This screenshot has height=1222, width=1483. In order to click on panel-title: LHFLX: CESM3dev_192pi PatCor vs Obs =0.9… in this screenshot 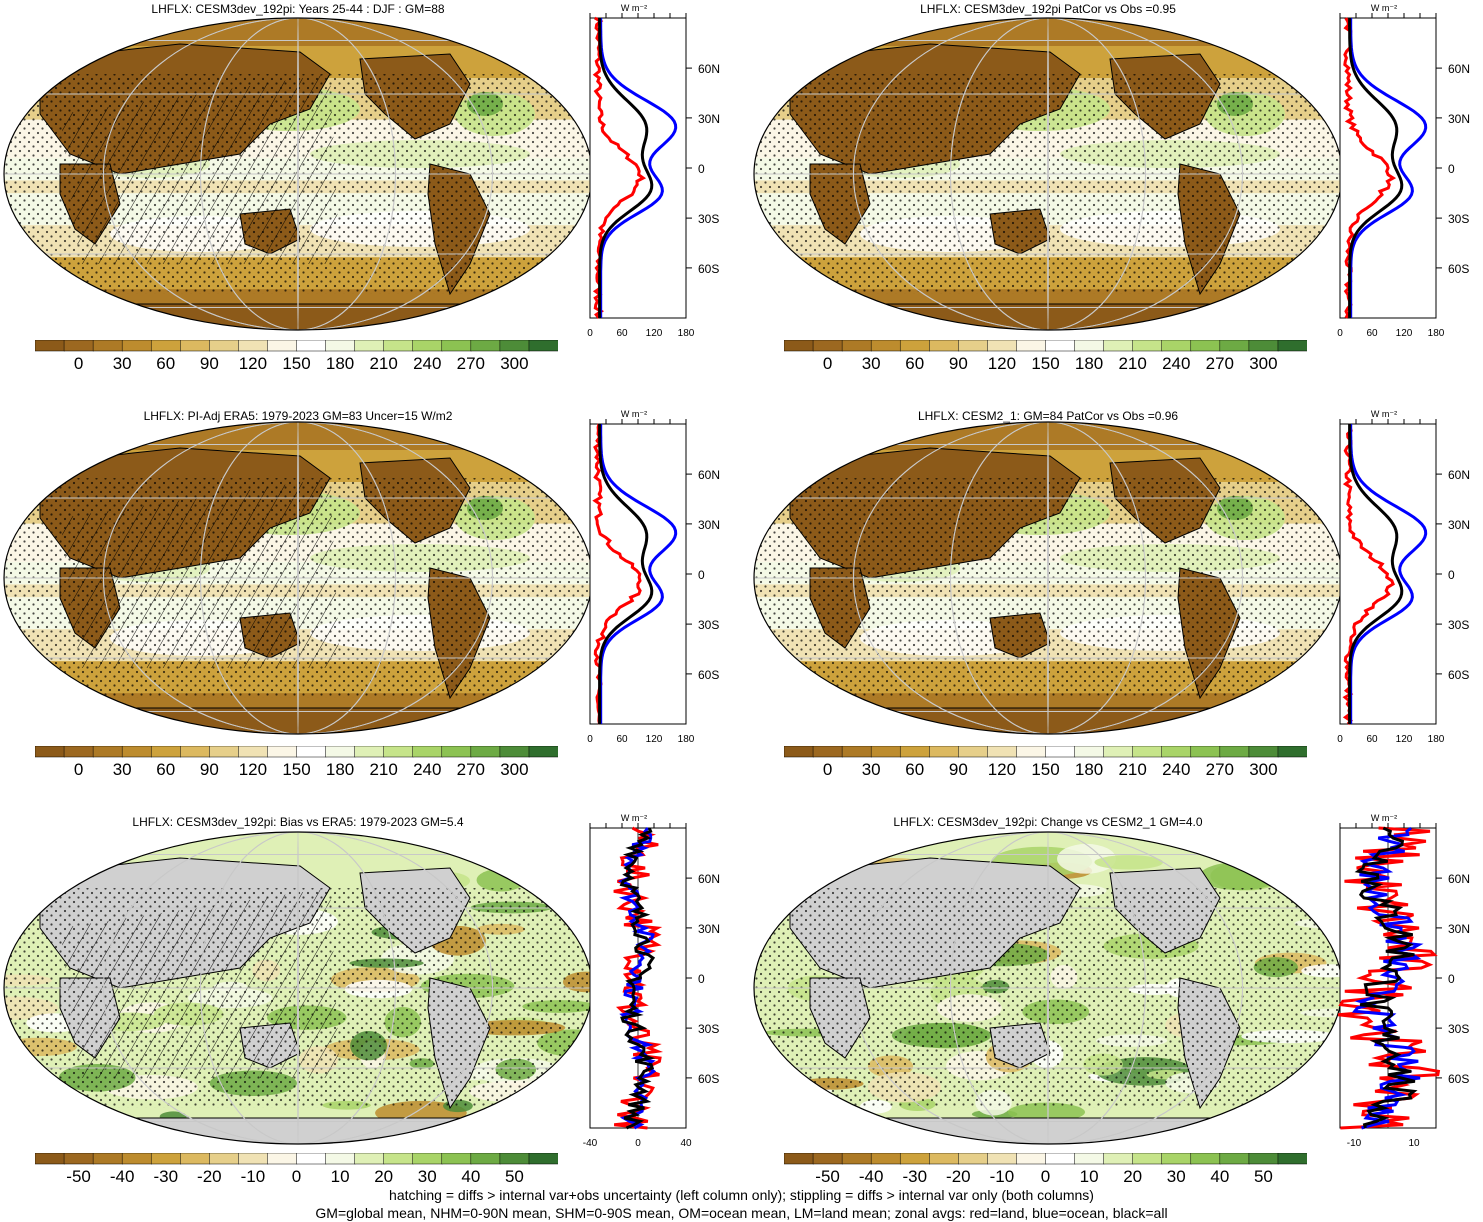, I will do `click(1048, 9)`.